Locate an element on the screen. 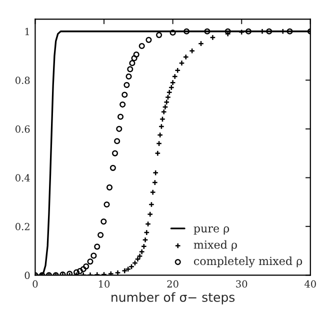  legend-label: mixed ρ is located at coordinates (215, 245).